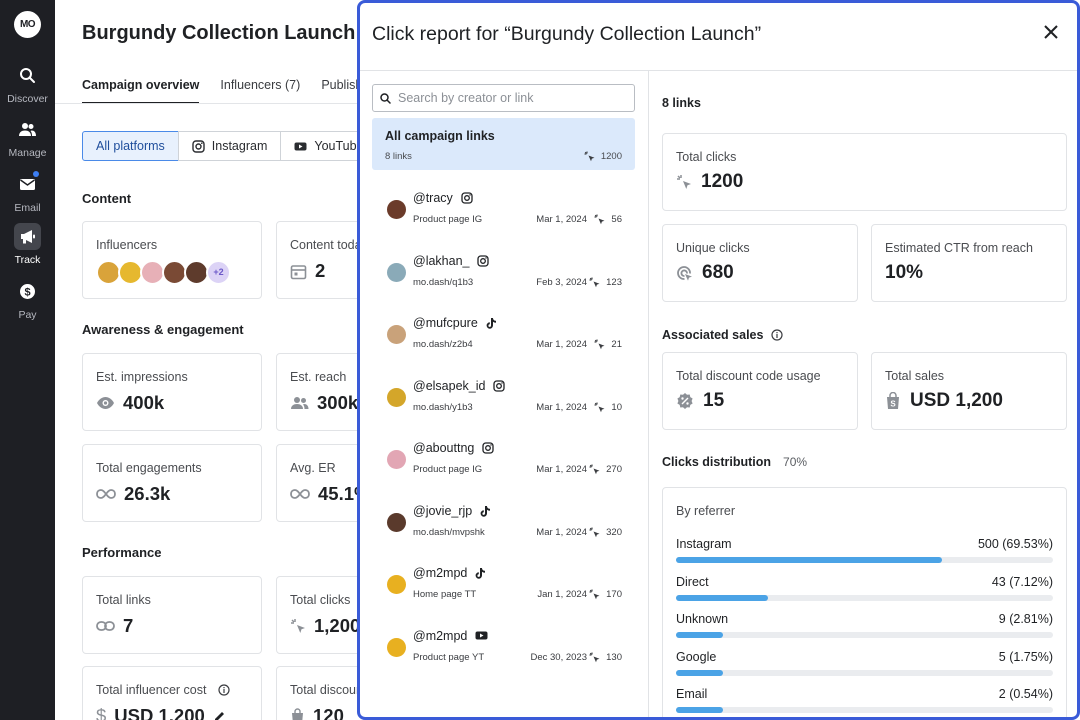  I want to click on creator-handle-wrap: @elsapek_id, so click(459, 386).